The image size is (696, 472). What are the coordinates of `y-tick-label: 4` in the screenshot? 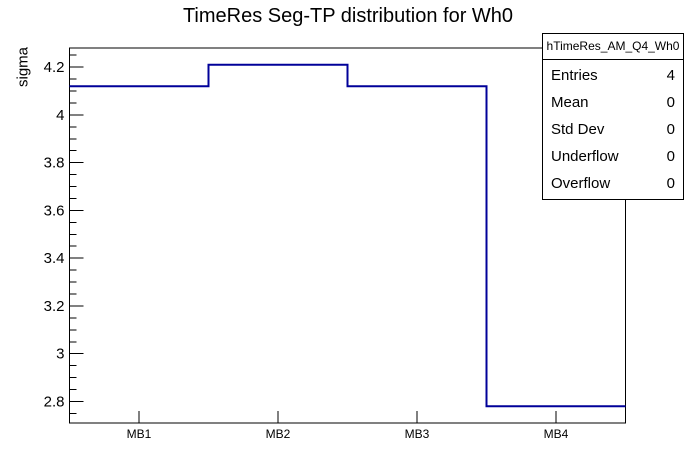 It's located at (60, 115).